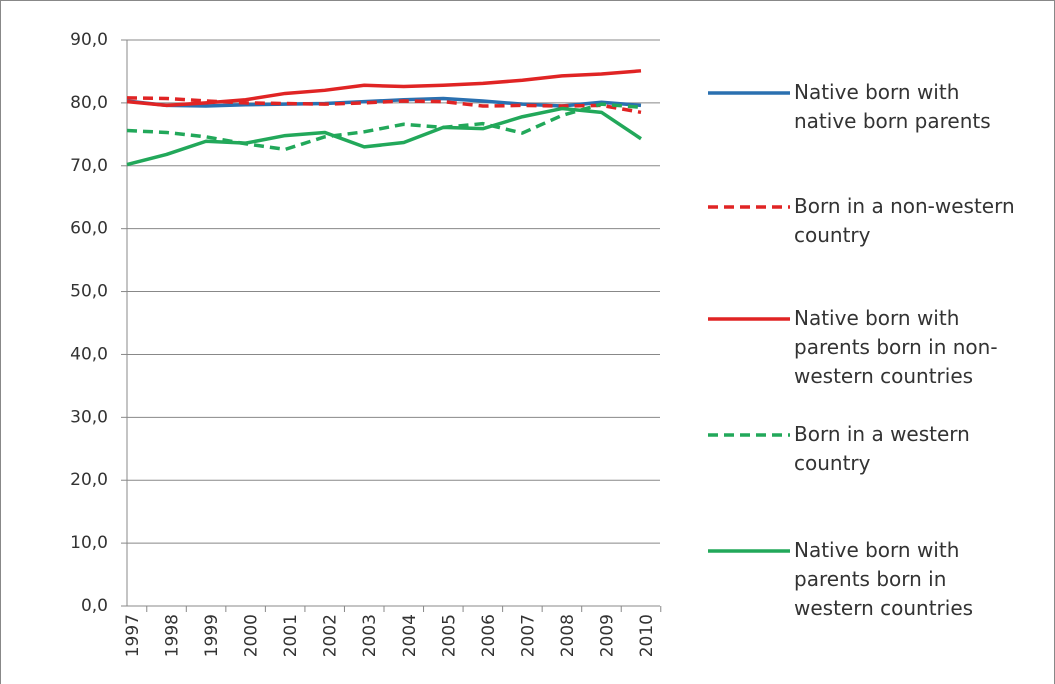 The width and height of the screenshot is (1055, 684). I want to click on x-tick-label: 2010, so click(647, 635).